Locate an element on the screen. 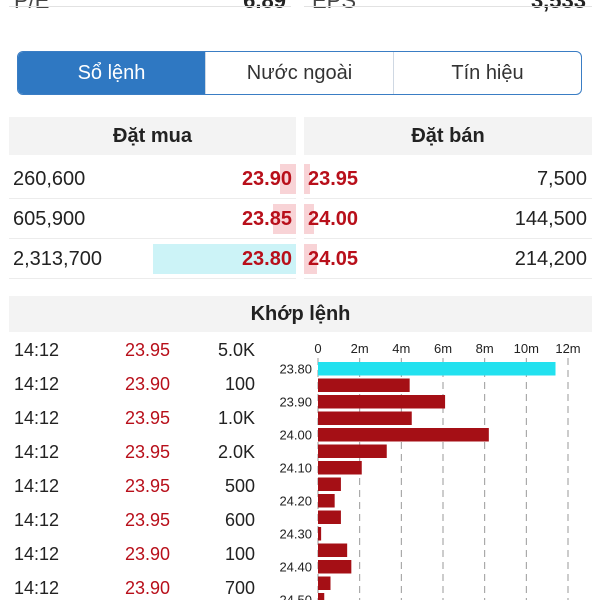 This screenshot has width=600, height=605. stat-value-pe: 6.89 is located at coordinates (264, 6).